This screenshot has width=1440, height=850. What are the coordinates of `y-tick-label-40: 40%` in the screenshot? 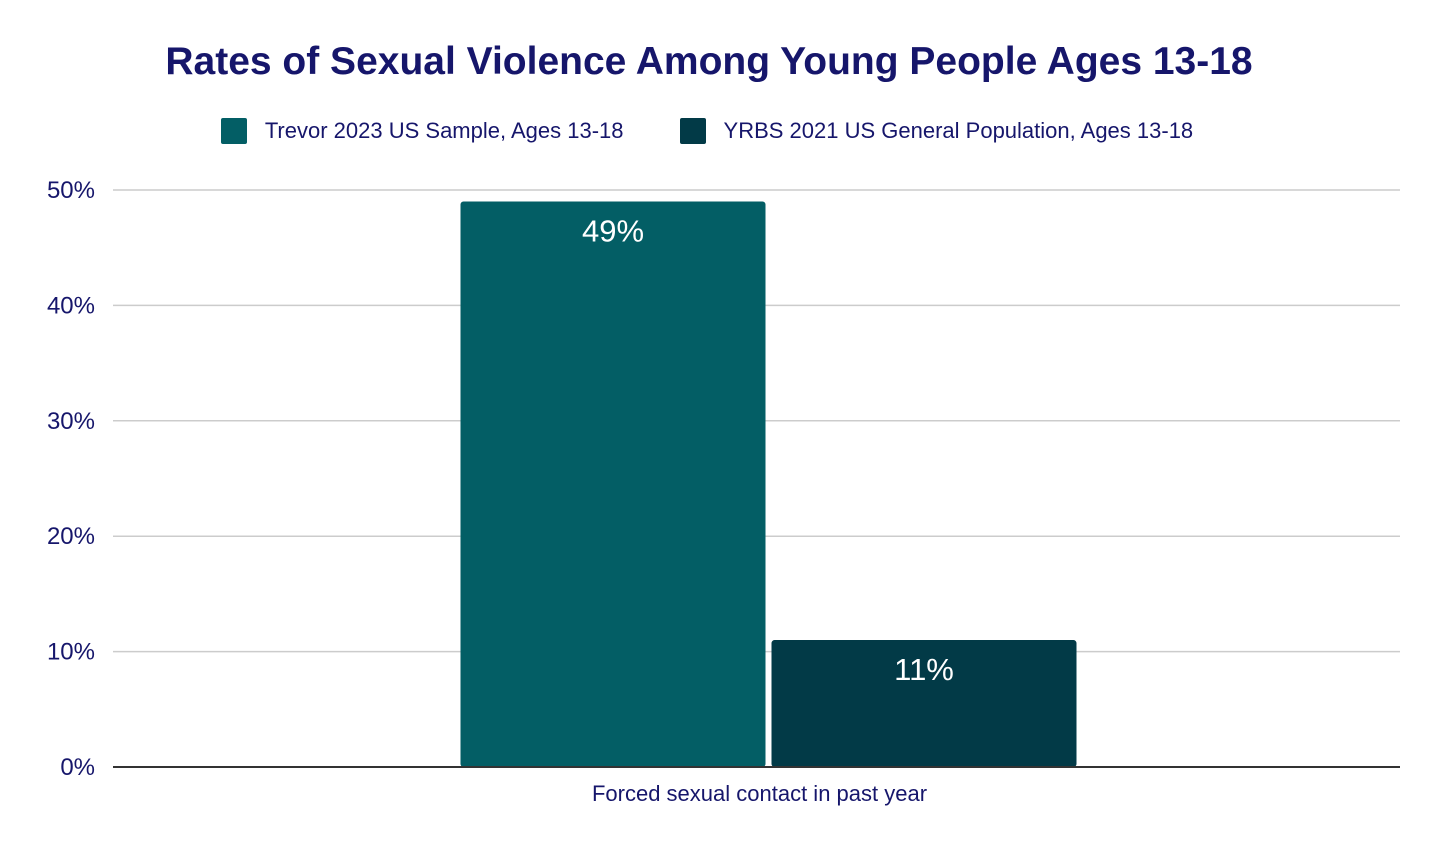 It's located at (71, 305).